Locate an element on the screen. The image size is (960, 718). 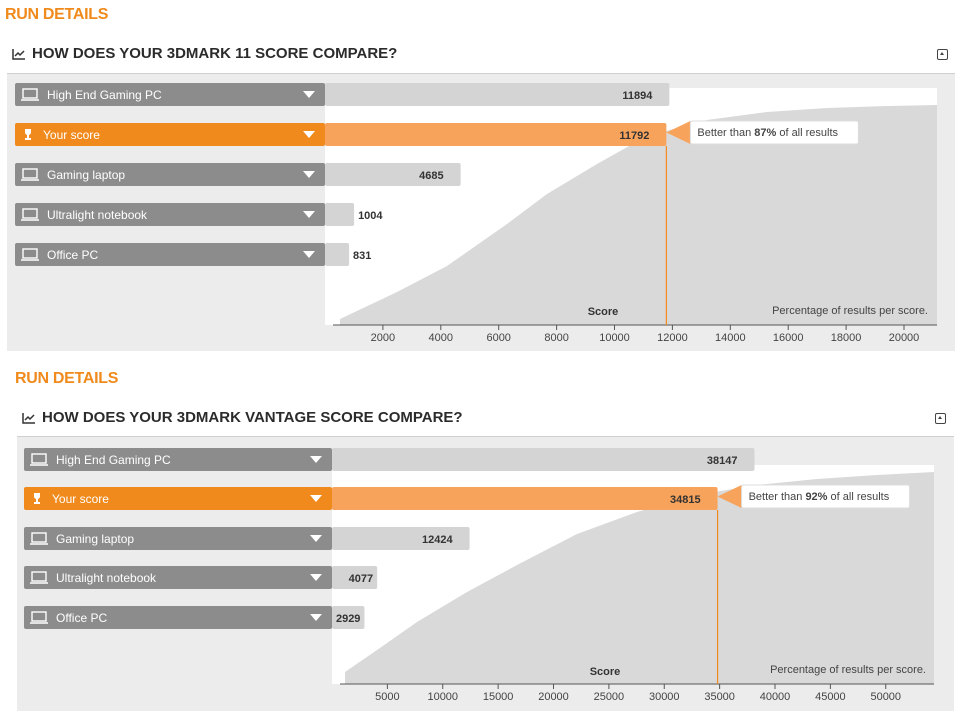
x-tick-label: 50000 is located at coordinates (885, 697).